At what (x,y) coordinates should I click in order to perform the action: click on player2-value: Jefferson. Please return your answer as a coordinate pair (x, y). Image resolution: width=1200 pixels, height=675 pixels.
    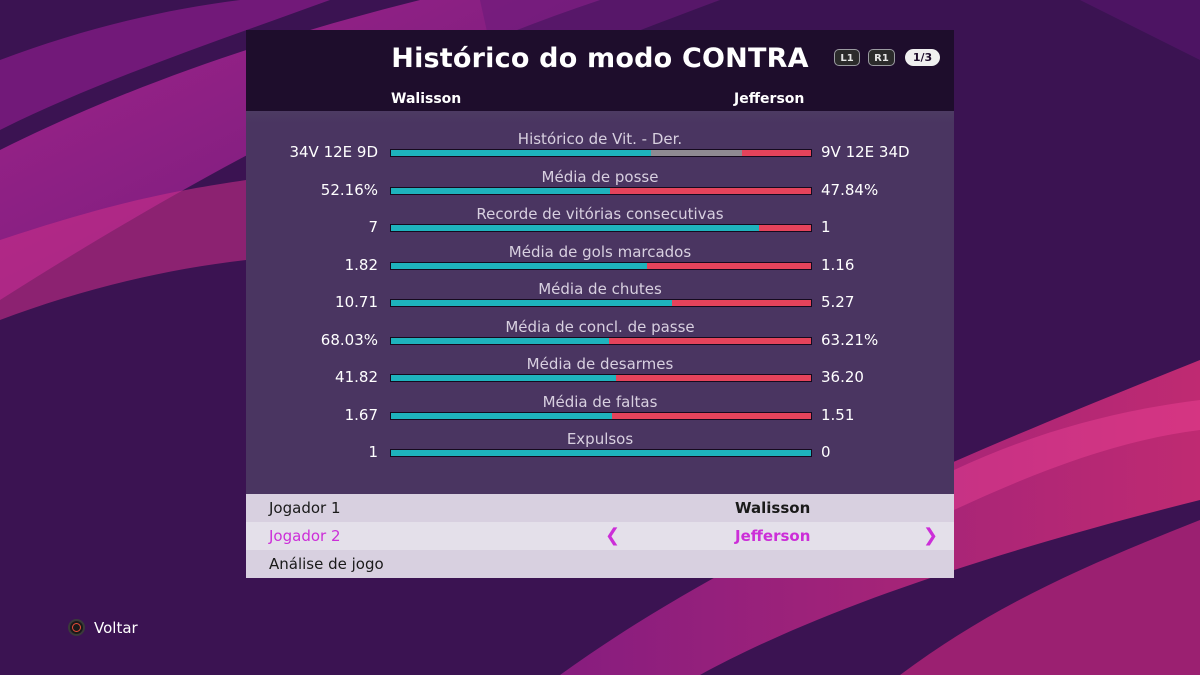
    Looking at the image, I should click on (773, 536).